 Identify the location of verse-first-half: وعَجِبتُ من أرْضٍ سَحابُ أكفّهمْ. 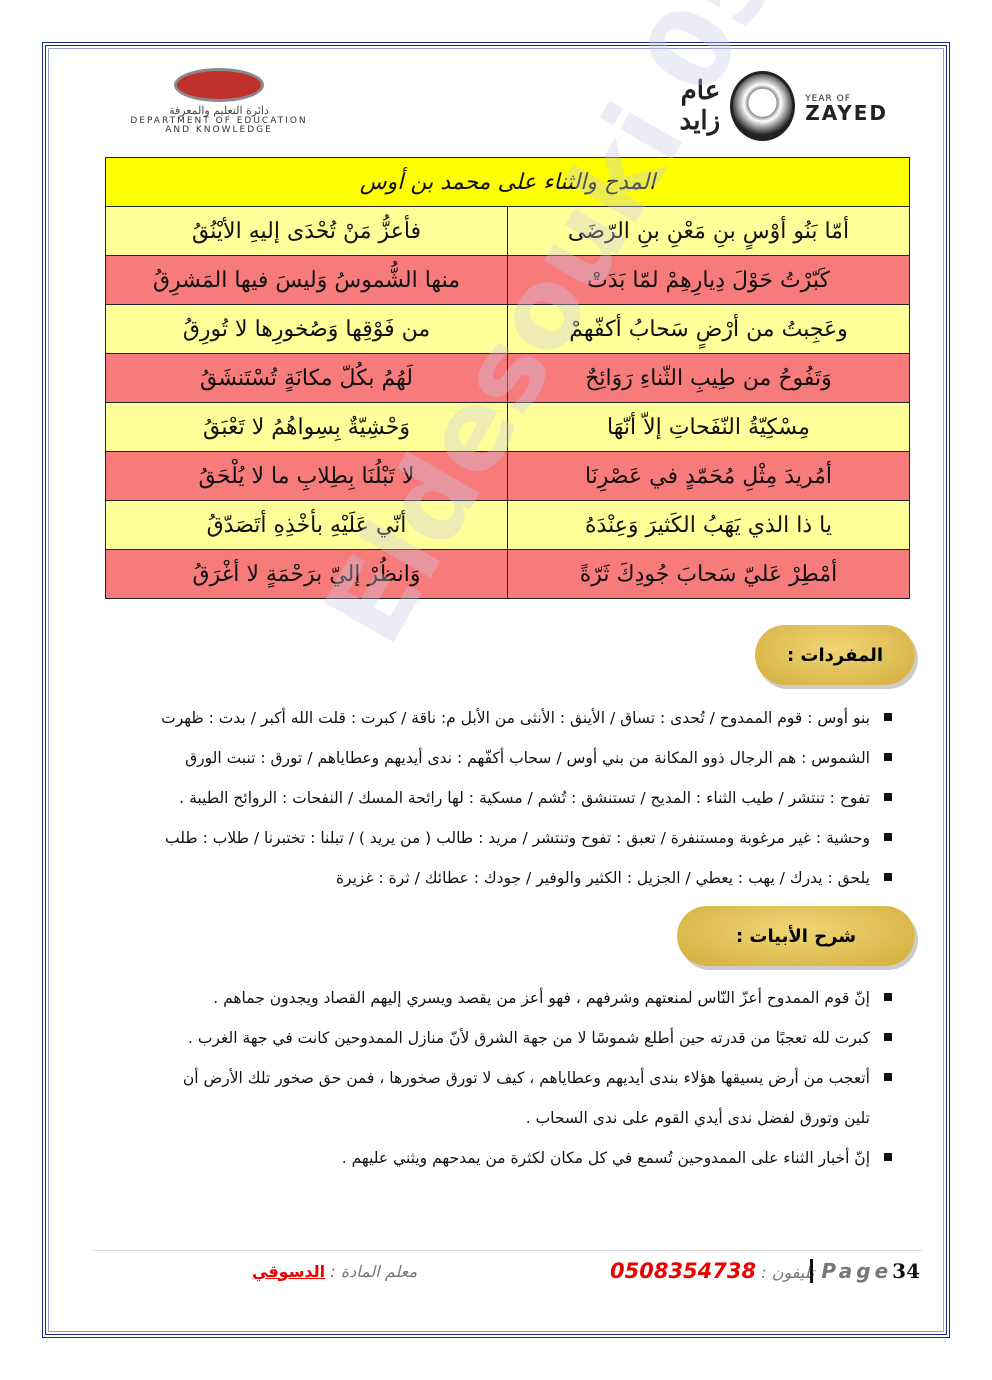
(708, 329).